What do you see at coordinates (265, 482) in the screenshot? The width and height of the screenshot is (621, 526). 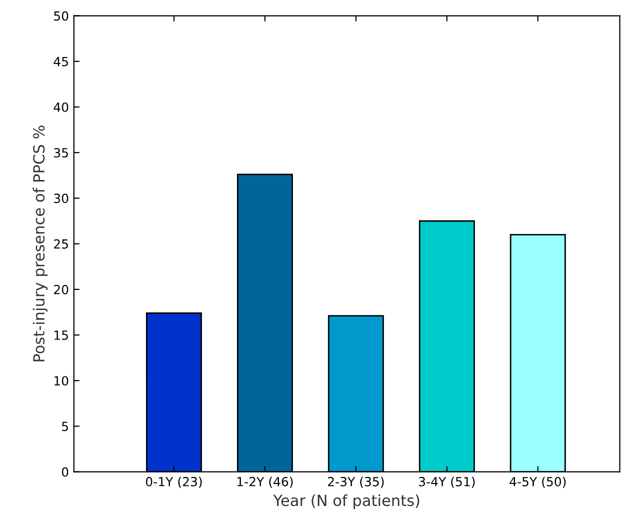 I see `x-tick-label: 1-2Y (46)` at bounding box center [265, 482].